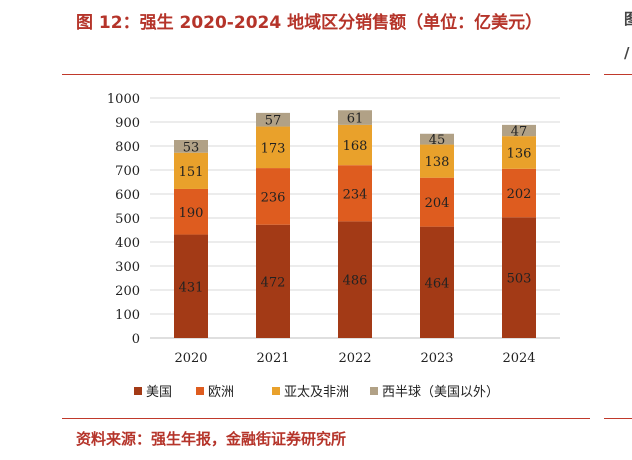 Image resolution: width=632 pixels, height=460 pixels. I want to click on data-label: 190, so click(191, 213).